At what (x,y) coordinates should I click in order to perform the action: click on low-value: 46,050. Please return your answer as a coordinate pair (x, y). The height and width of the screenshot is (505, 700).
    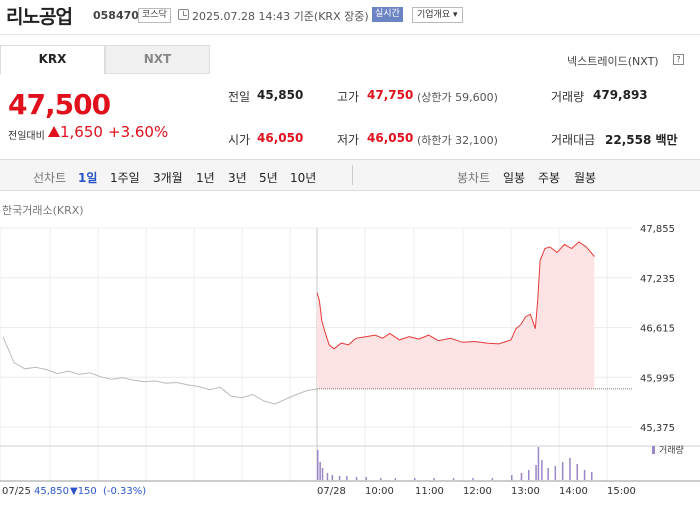
    Looking at the image, I should click on (390, 138).